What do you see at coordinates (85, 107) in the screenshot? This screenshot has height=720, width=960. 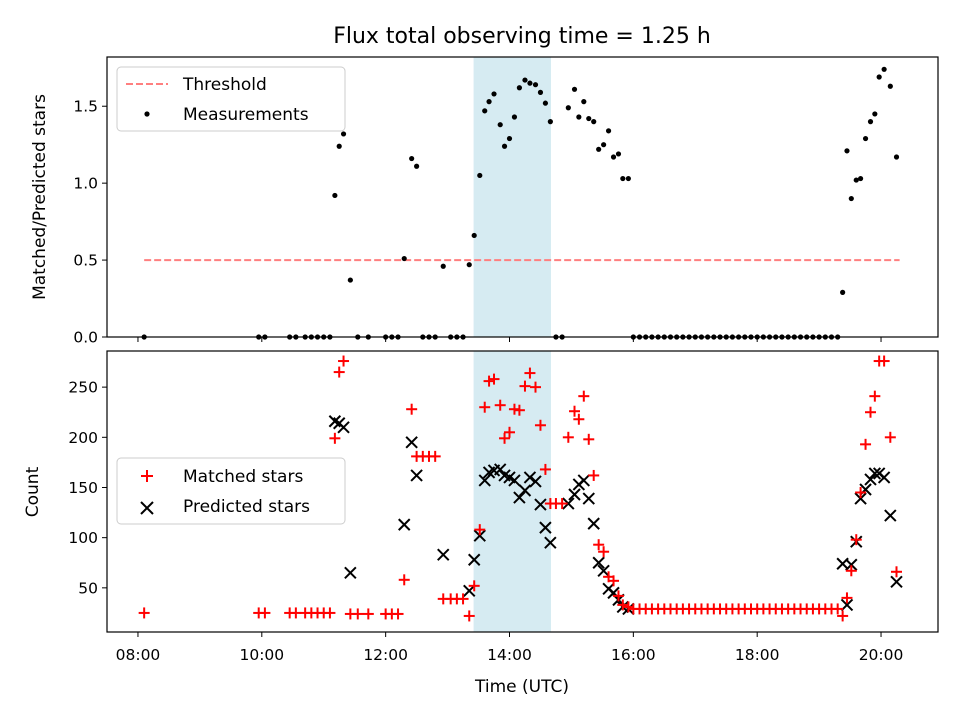 I see `y-tick-label: 1.5` at bounding box center [85, 107].